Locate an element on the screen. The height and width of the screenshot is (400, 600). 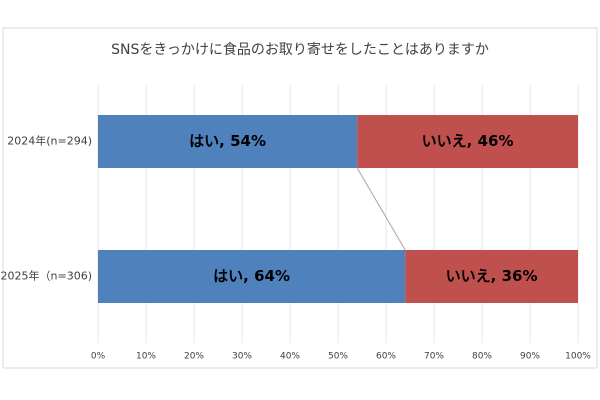
data-label: はい, 64% is located at coordinates (251, 276).